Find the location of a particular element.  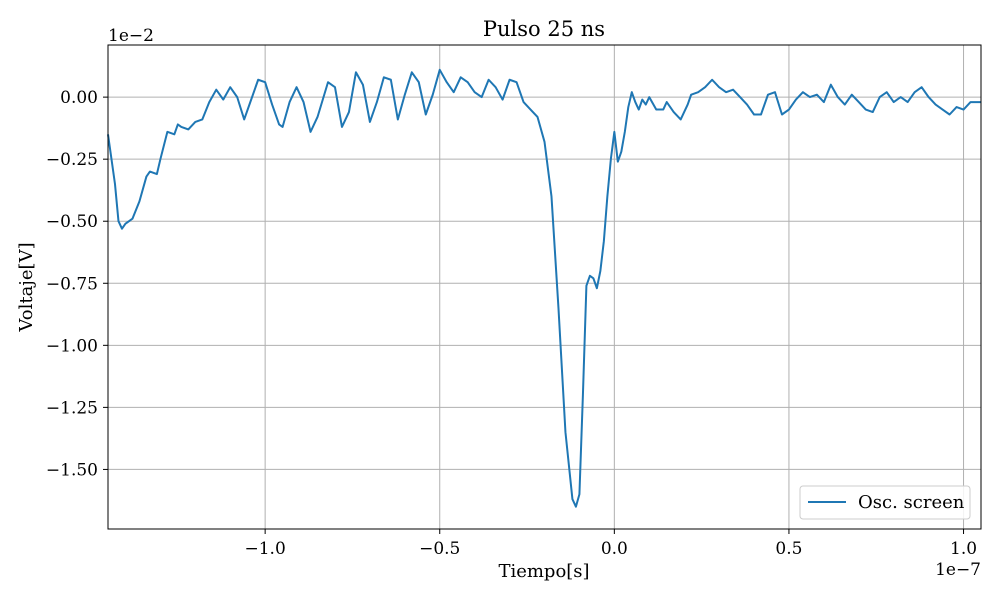

legend-label: Osc. screen is located at coordinates (911, 502).